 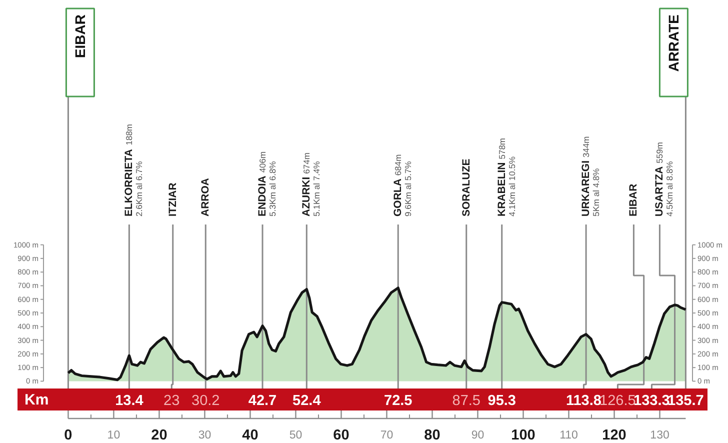 What do you see at coordinates (652, 401) in the screenshot?
I see `ref-line-label: 133.3` at bounding box center [652, 401].